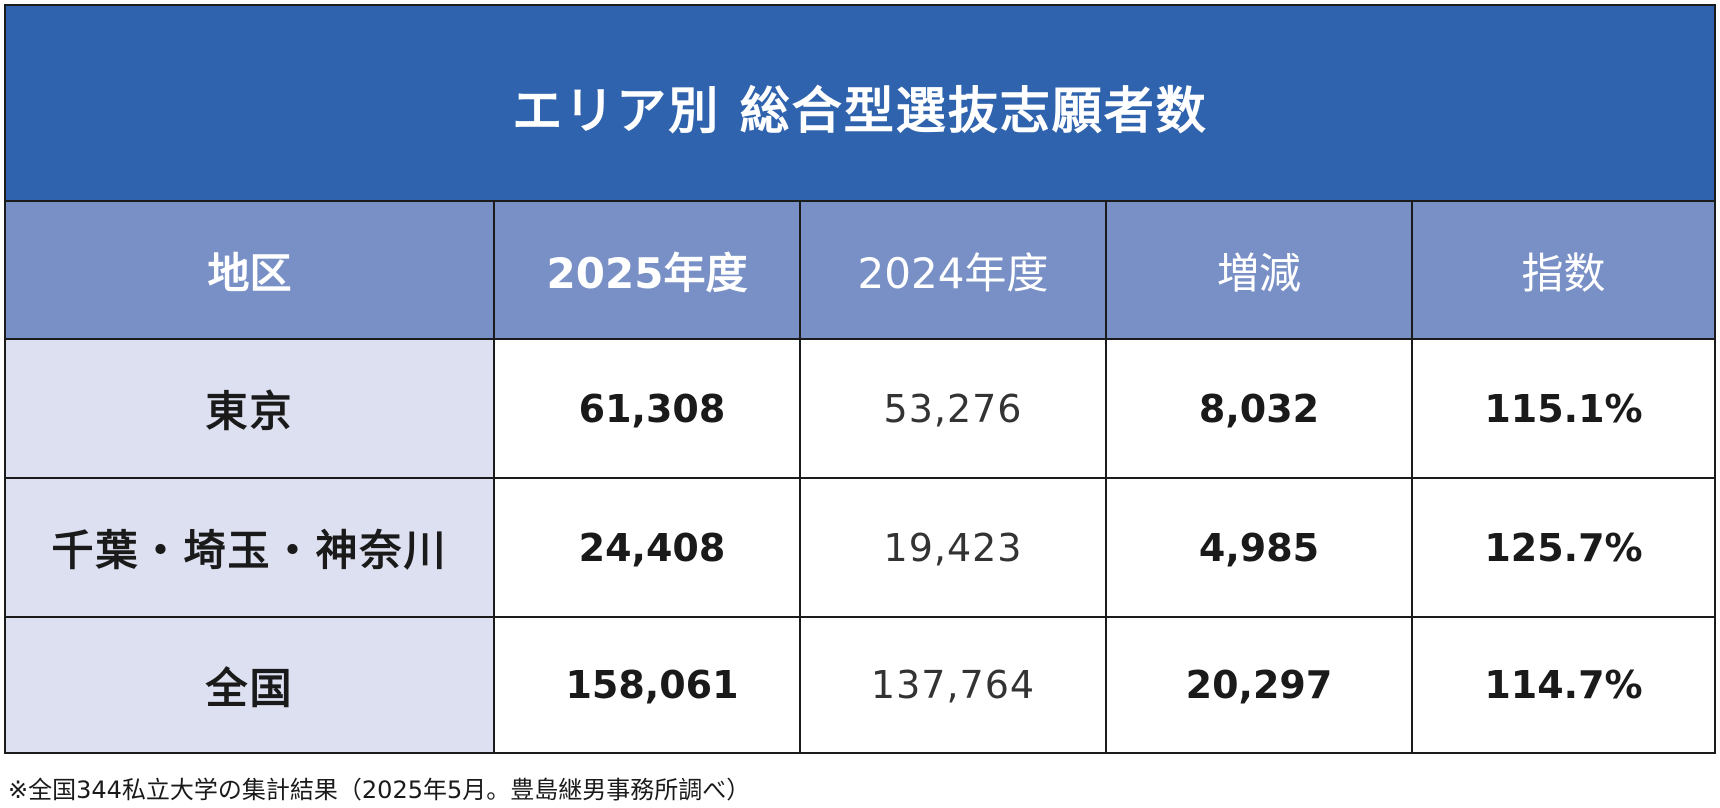  What do you see at coordinates (249, 685) in the screenshot?
I see `row-region-nationwide: 全国` at bounding box center [249, 685].